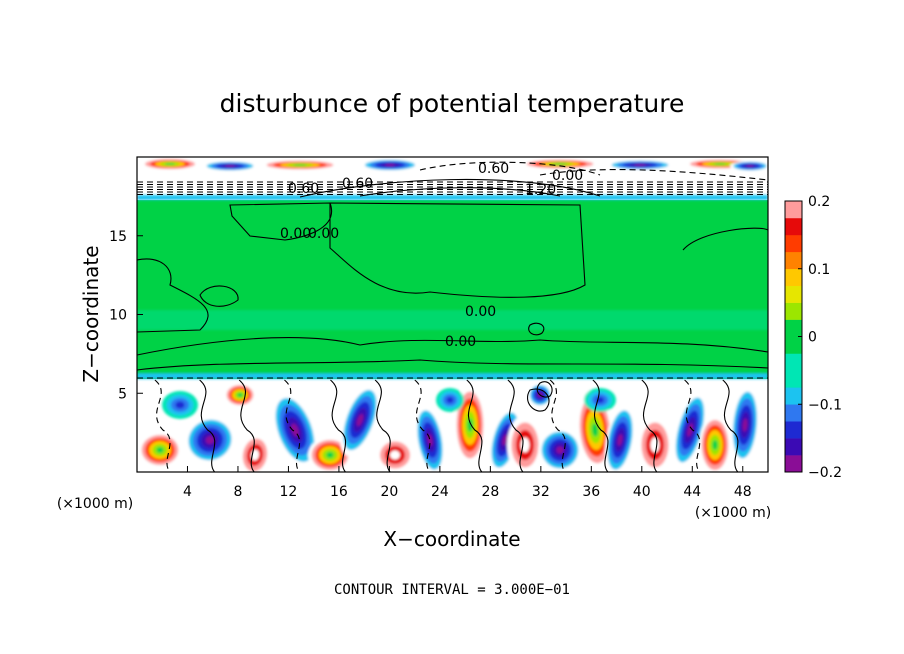 This screenshot has width=904, height=654. What do you see at coordinates (541, 492) in the screenshot?
I see `x-tick-label: 32` at bounding box center [541, 492].